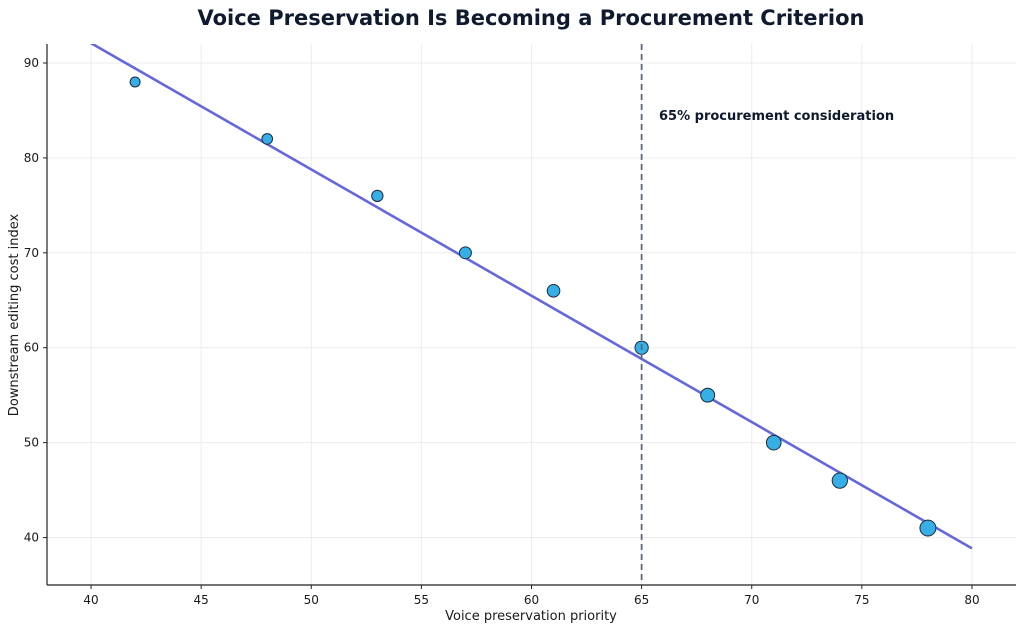 Image resolution: width=1024 pixels, height=630 pixels. Describe the element at coordinates (751, 600) in the screenshot. I see `x-tick-label: 70` at that location.